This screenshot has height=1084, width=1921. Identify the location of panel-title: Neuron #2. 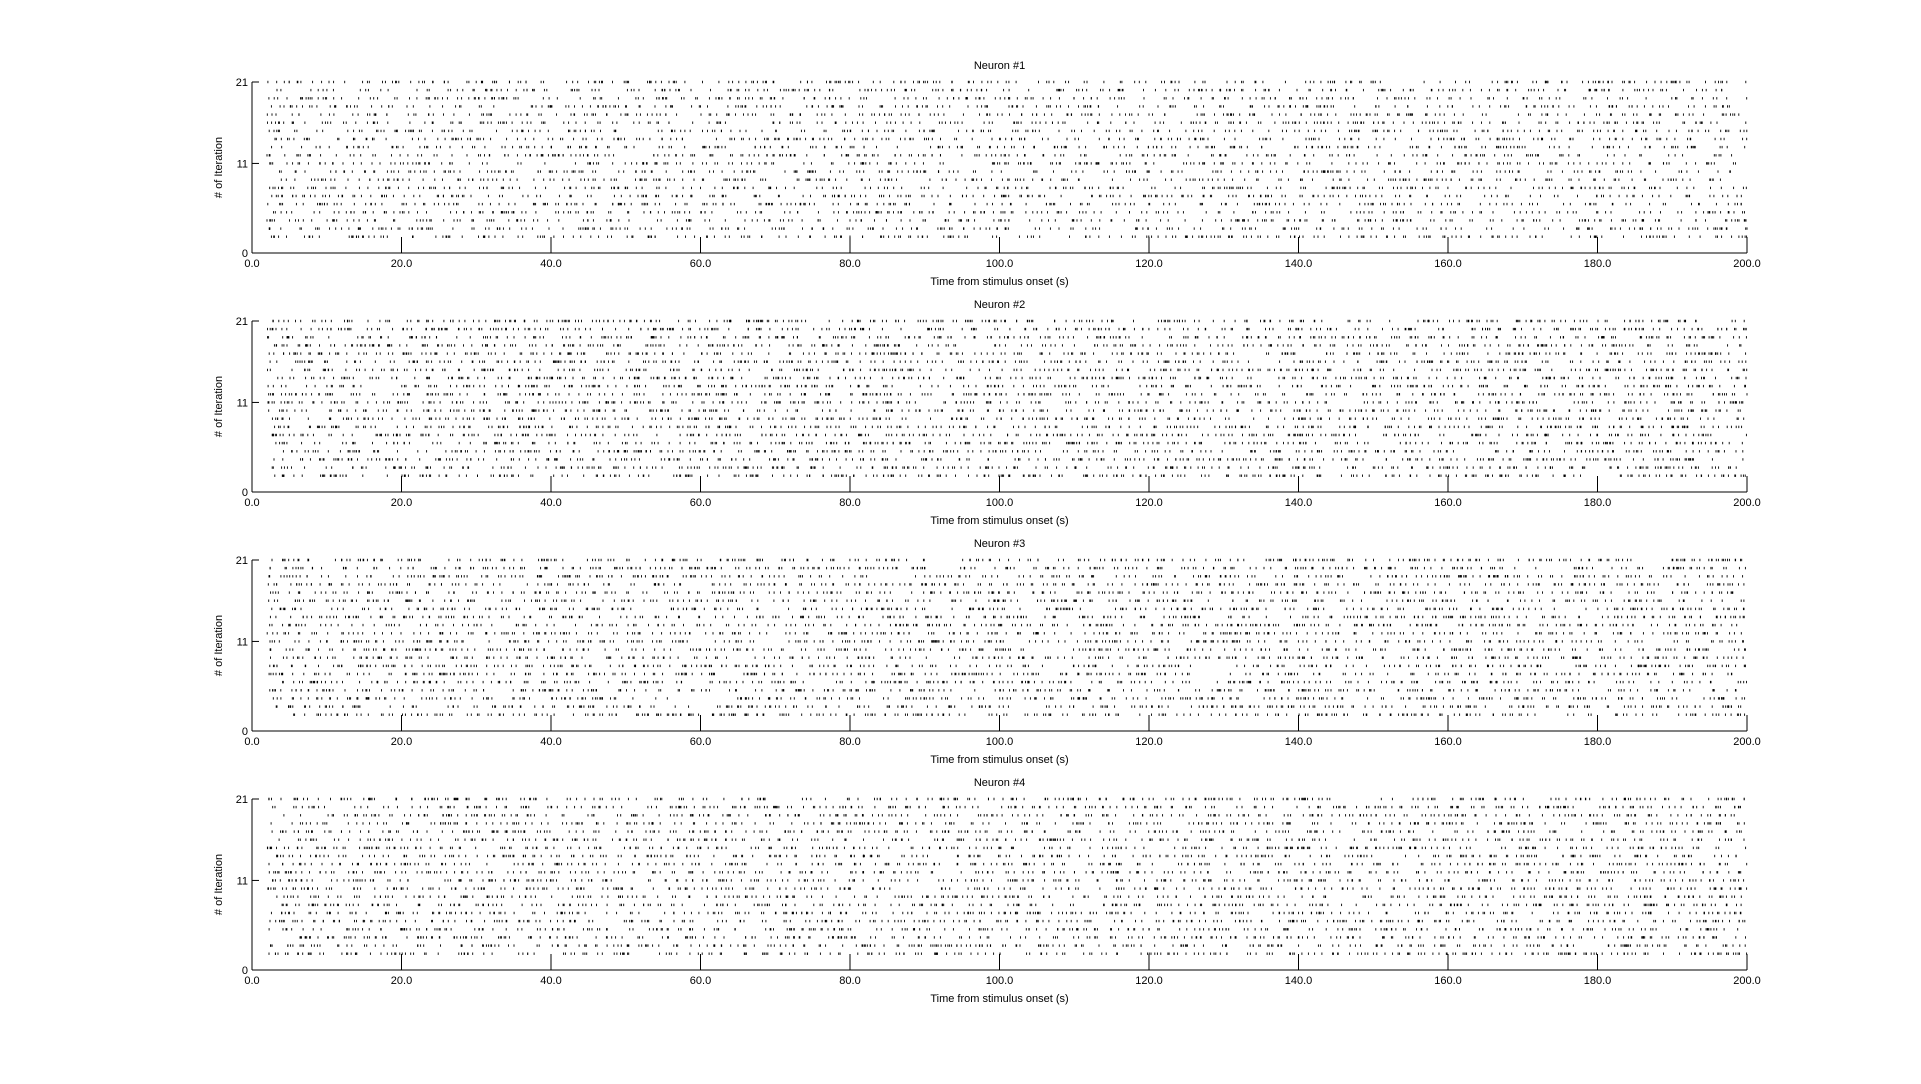
(999, 305).